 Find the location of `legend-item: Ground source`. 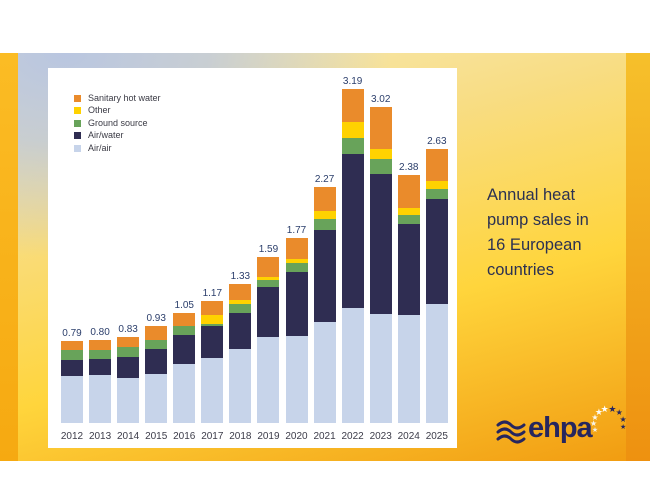

legend-item: Ground source is located at coordinates (117, 123).